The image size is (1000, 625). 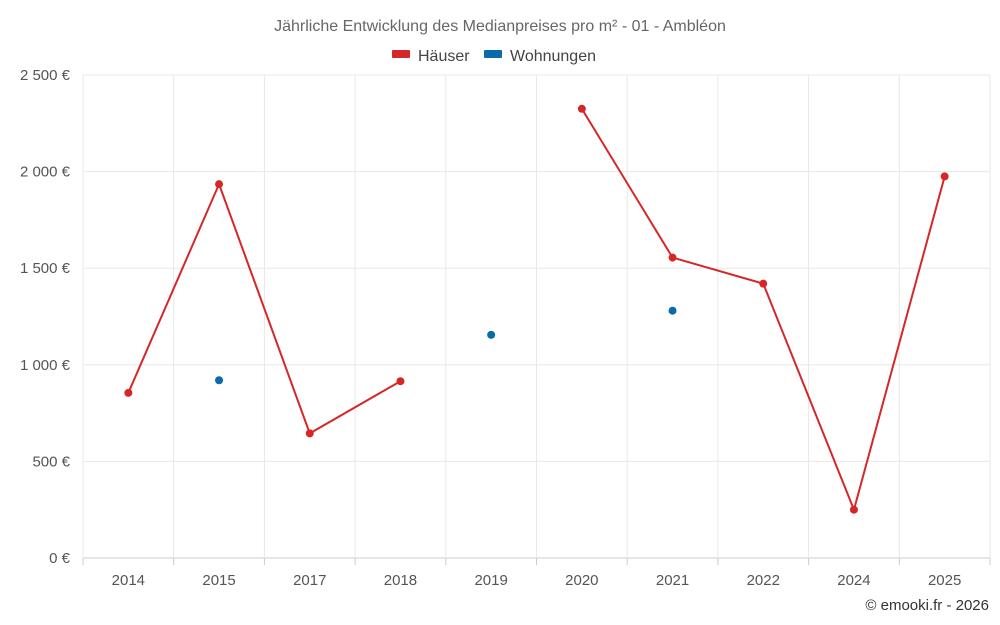 I want to click on legend-label-wohnungen: Wohnungen, so click(x=553, y=56).